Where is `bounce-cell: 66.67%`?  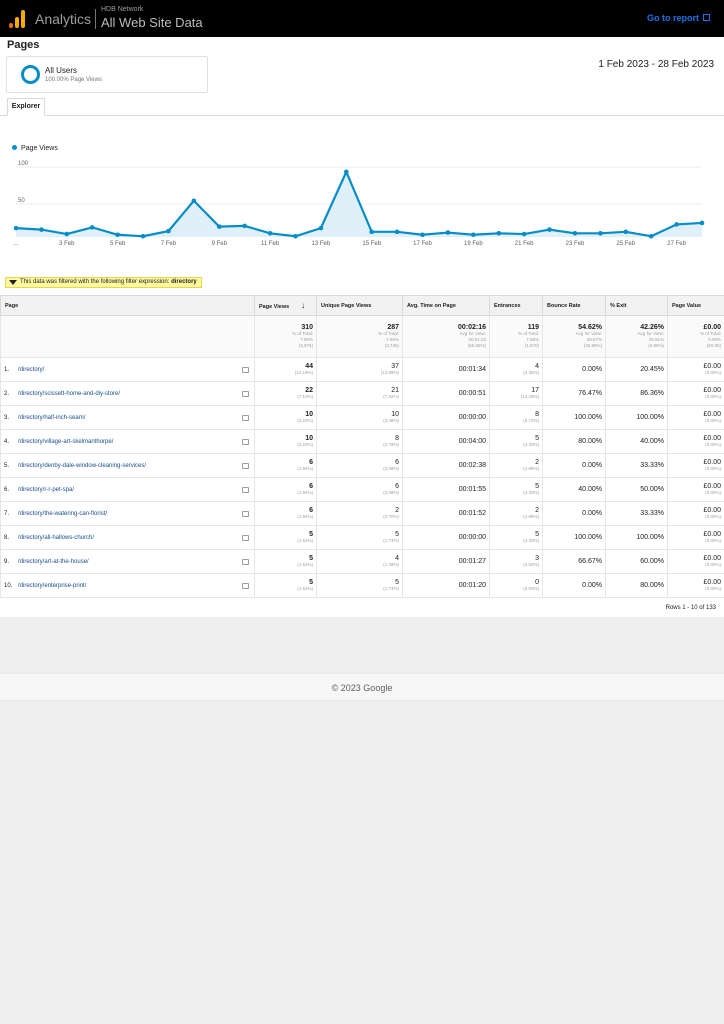 bounce-cell: 66.67% is located at coordinates (574, 561).